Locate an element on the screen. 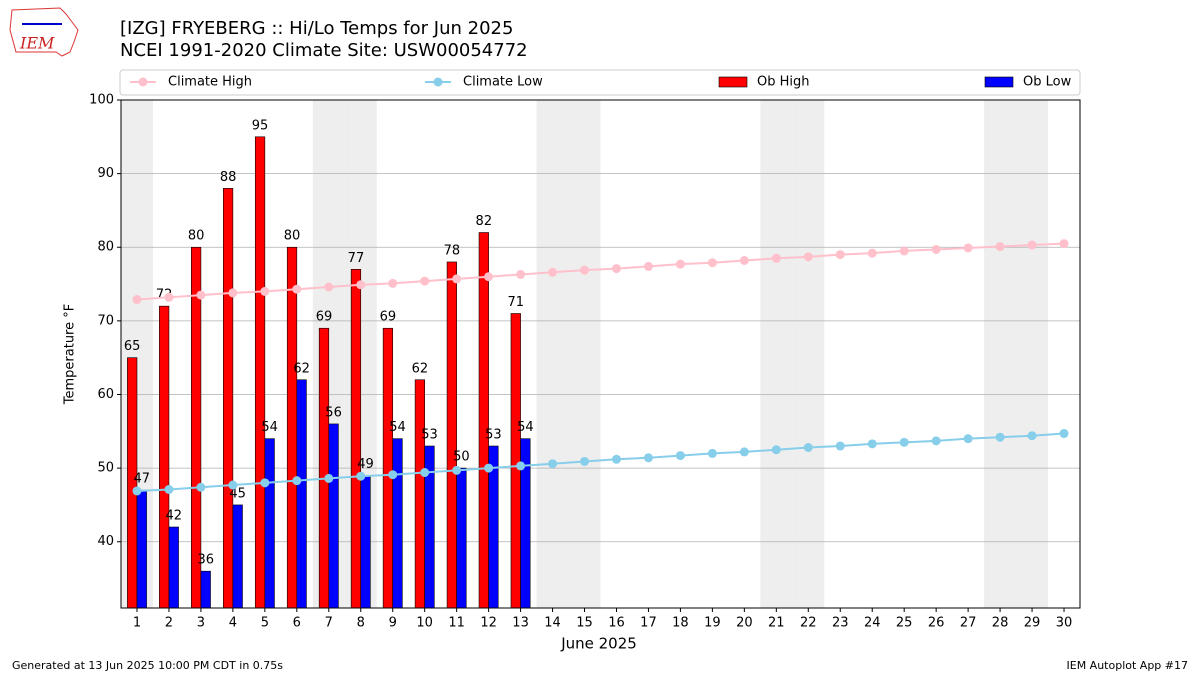  legend-label: Climate High is located at coordinates (210, 82).